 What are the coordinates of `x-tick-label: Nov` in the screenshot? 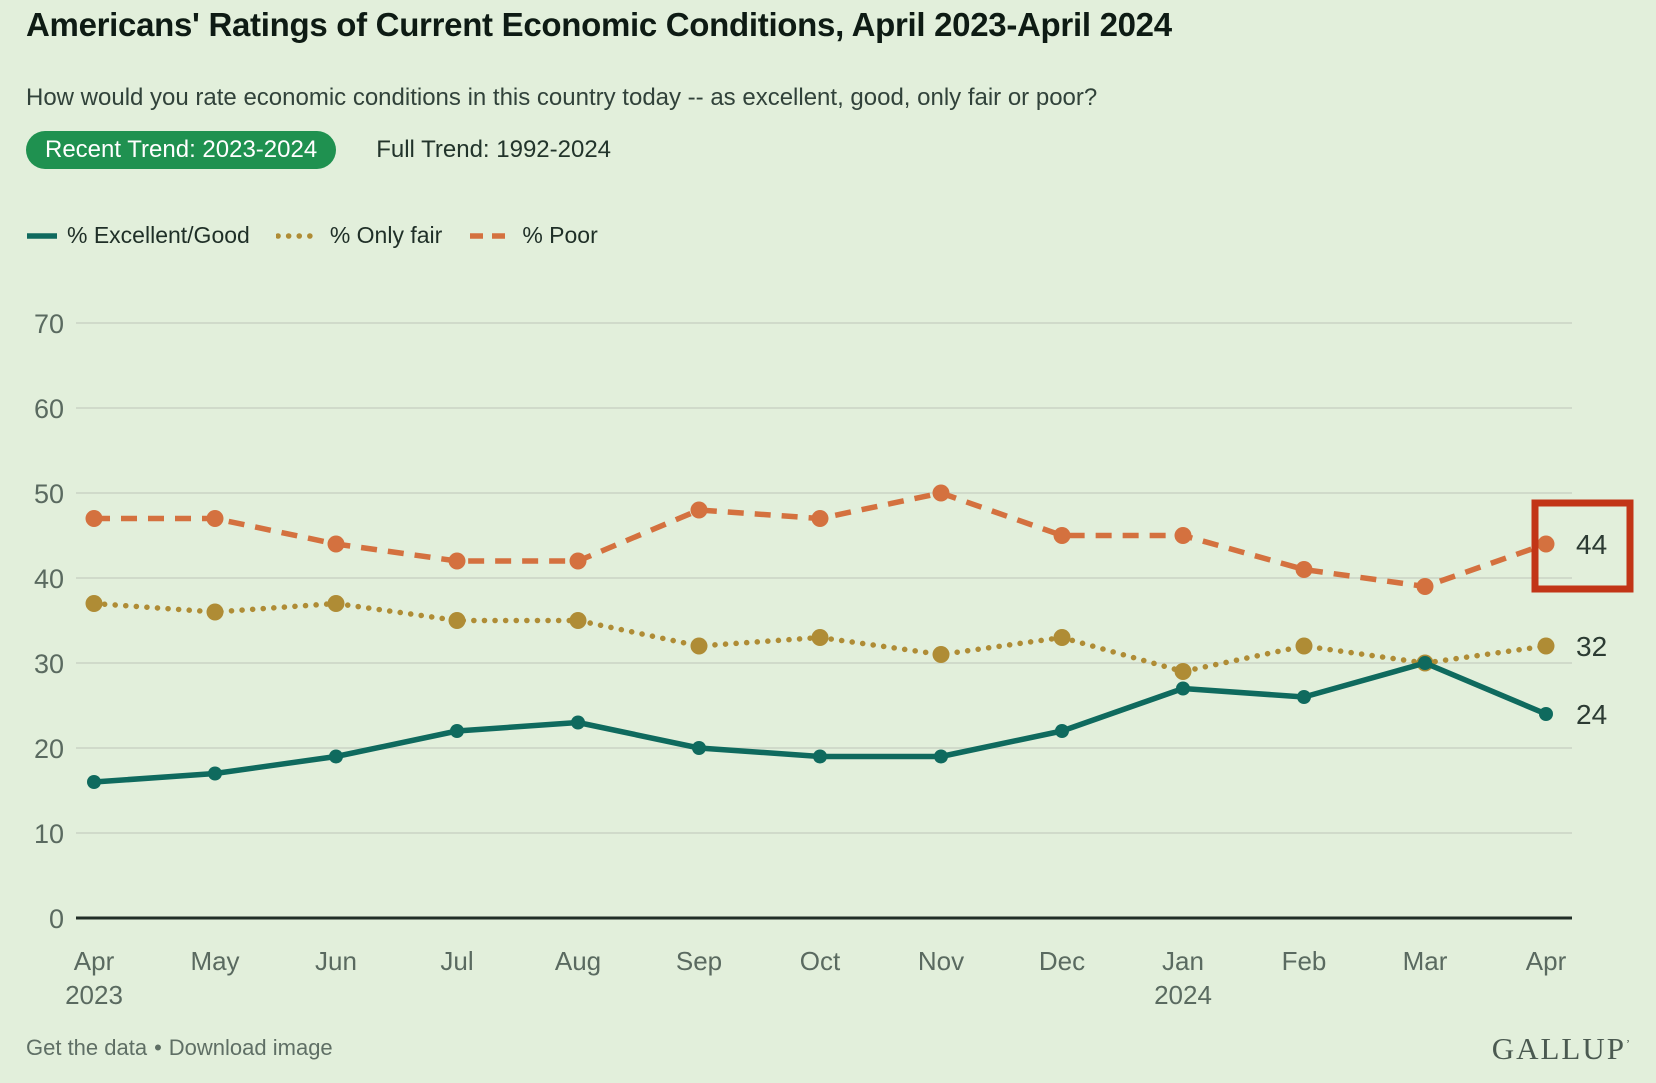 It's located at (941, 961).